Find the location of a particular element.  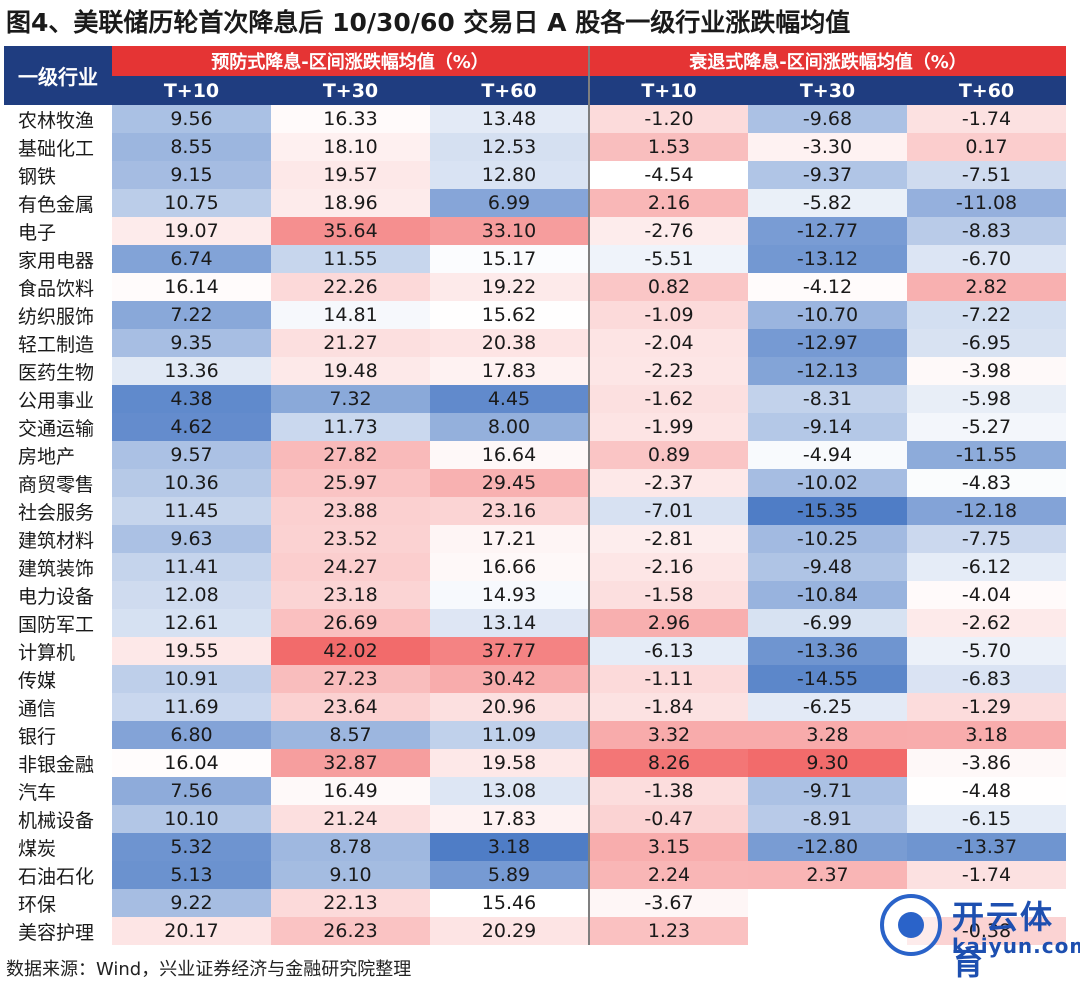

table-row: 汽车 7.56 16.49 13.08 -1.38 -9.71 -4.48 is located at coordinates (535, 791).